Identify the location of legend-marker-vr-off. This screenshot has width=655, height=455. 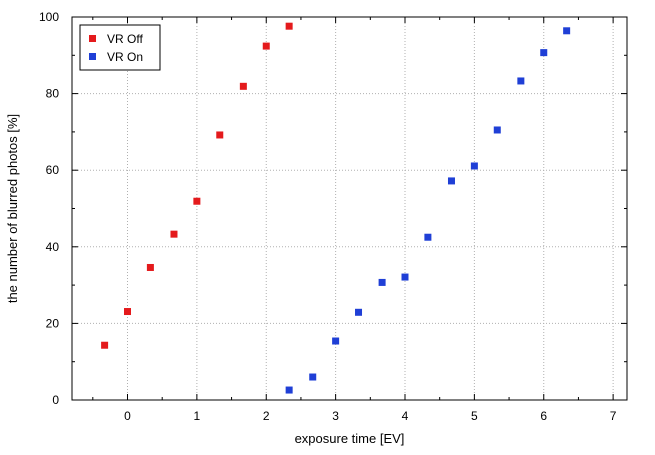
(92, 38).